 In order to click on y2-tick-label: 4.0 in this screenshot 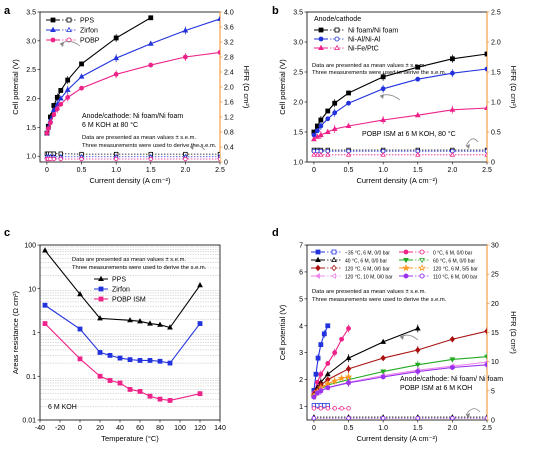, I will do `click(229, 13)`.